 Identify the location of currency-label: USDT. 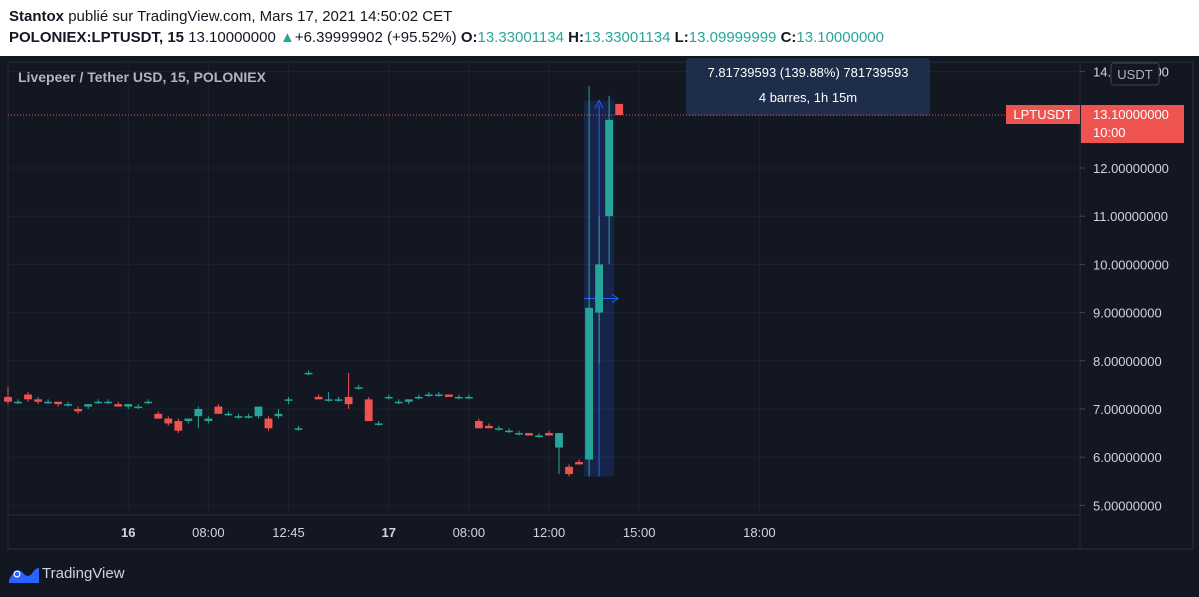
(1134, 74).